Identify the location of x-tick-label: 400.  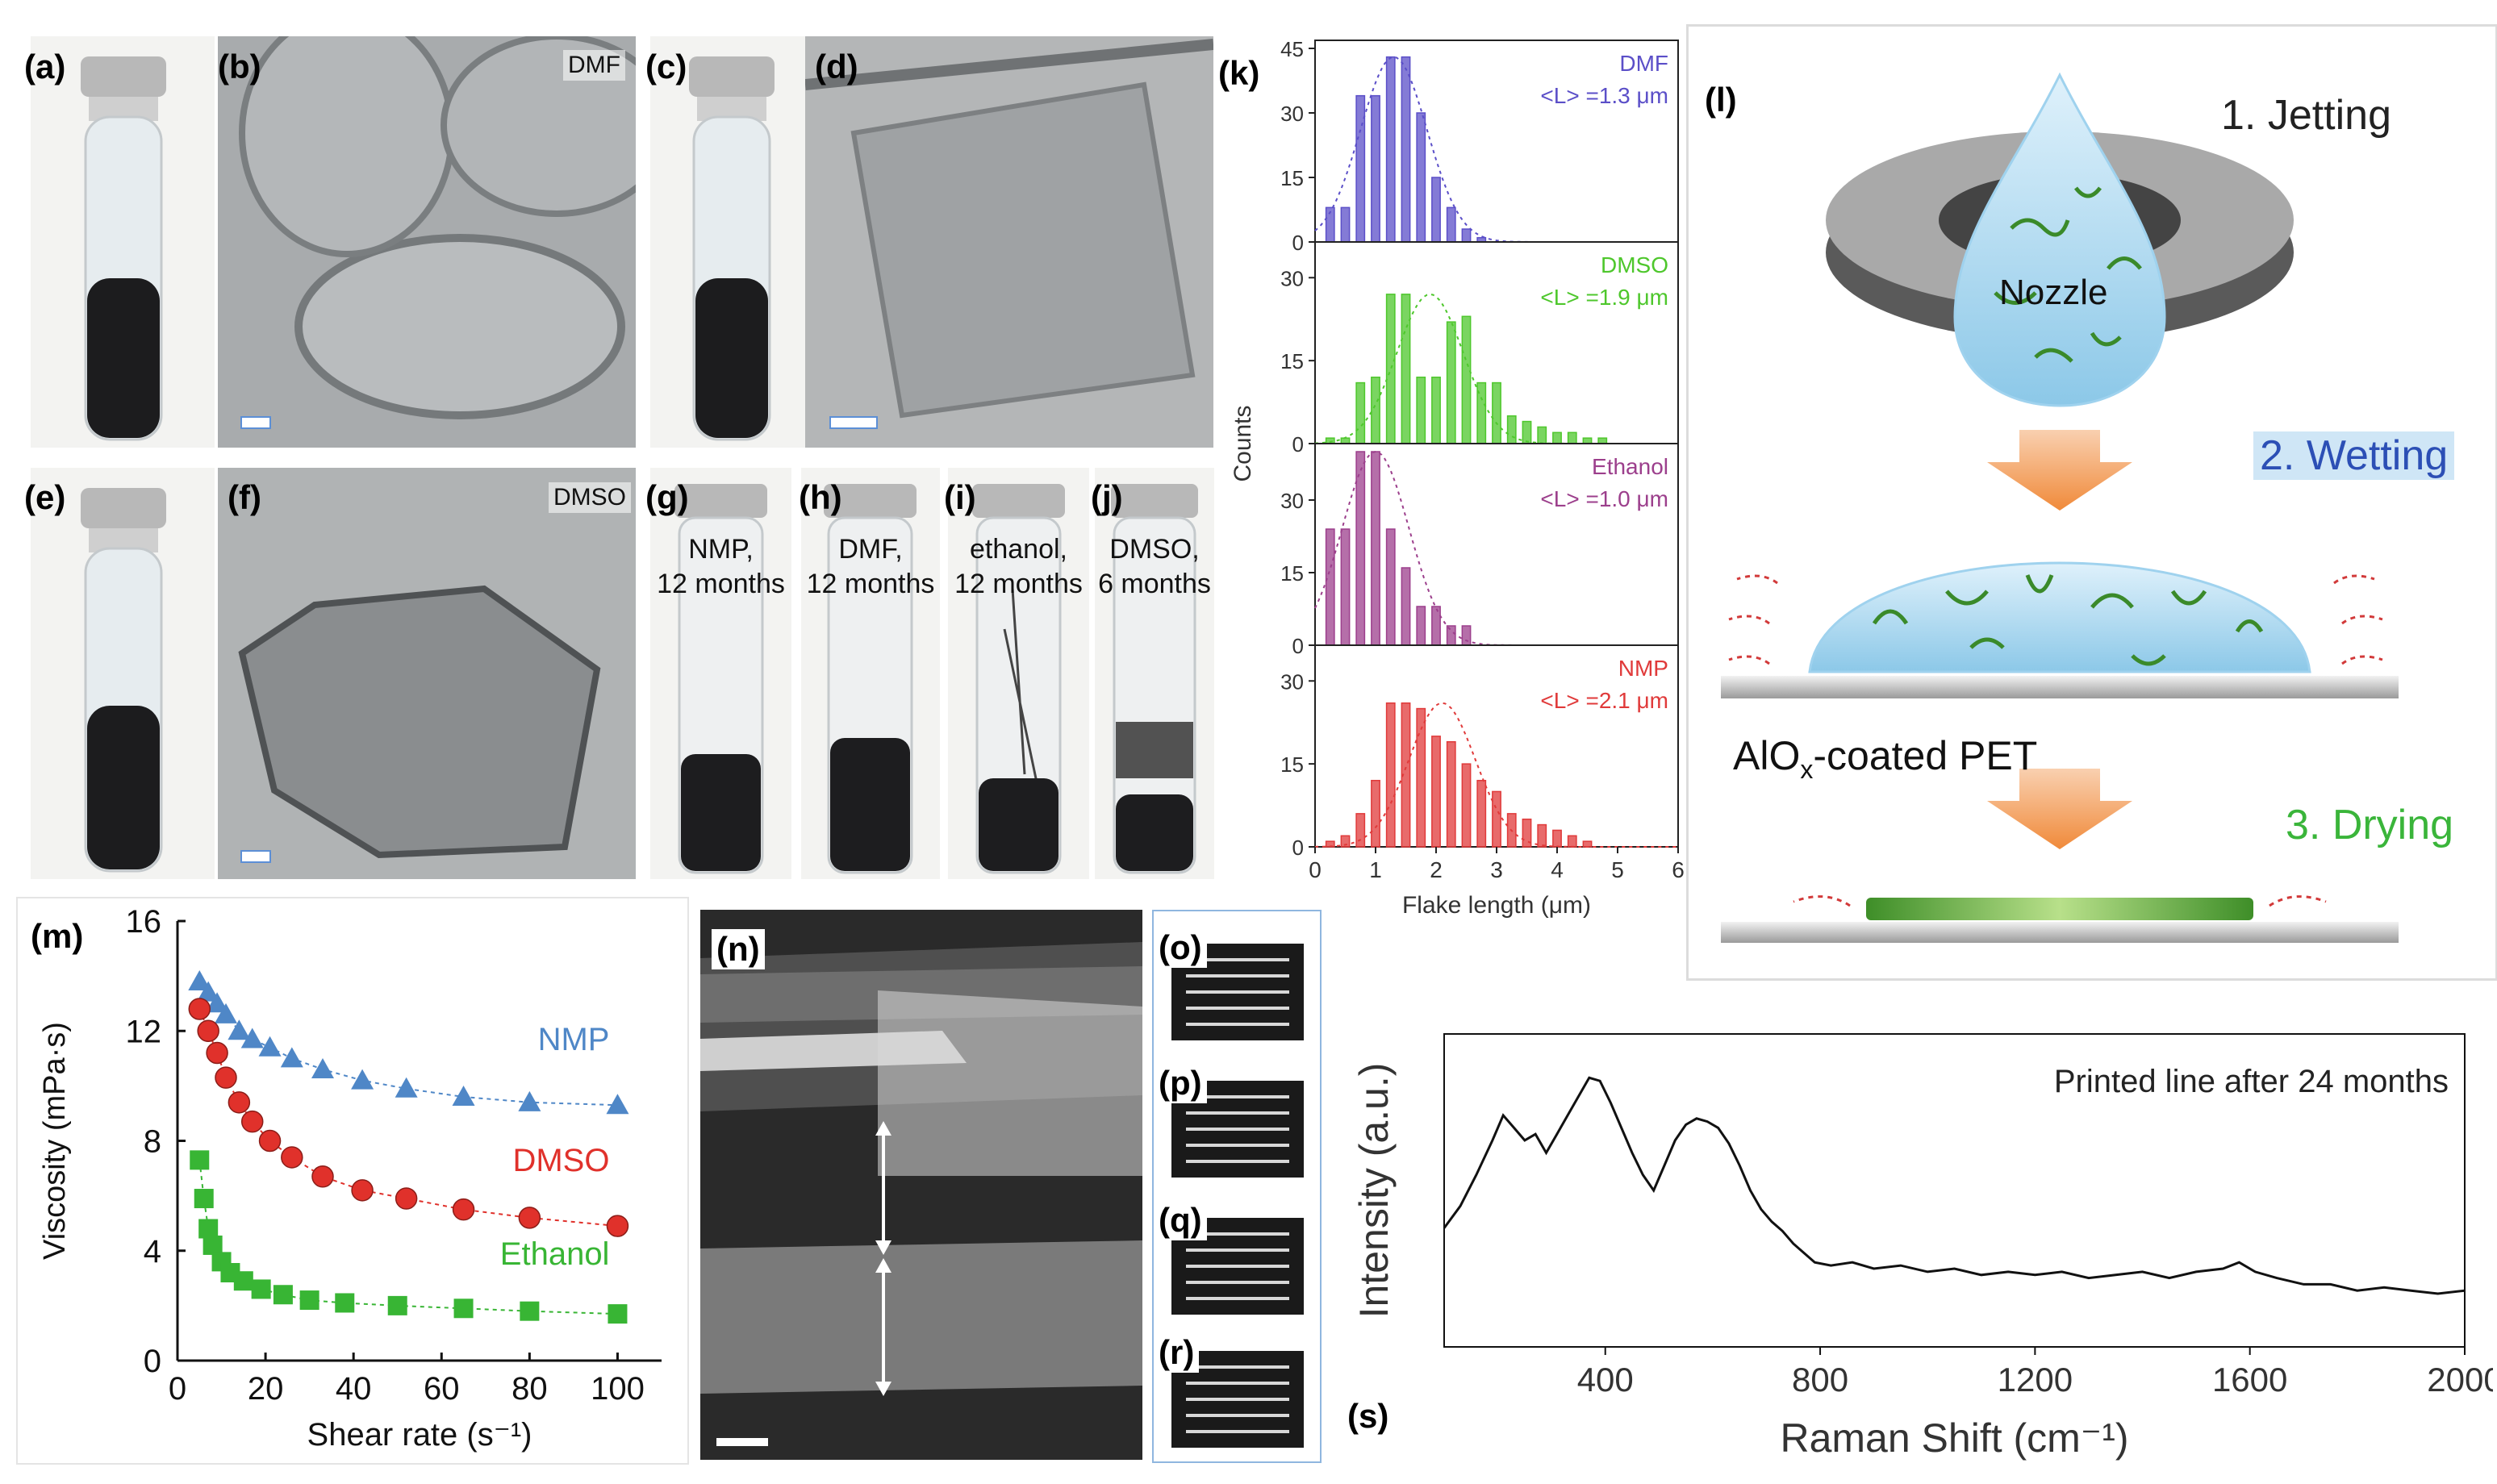
(1606, 1380).